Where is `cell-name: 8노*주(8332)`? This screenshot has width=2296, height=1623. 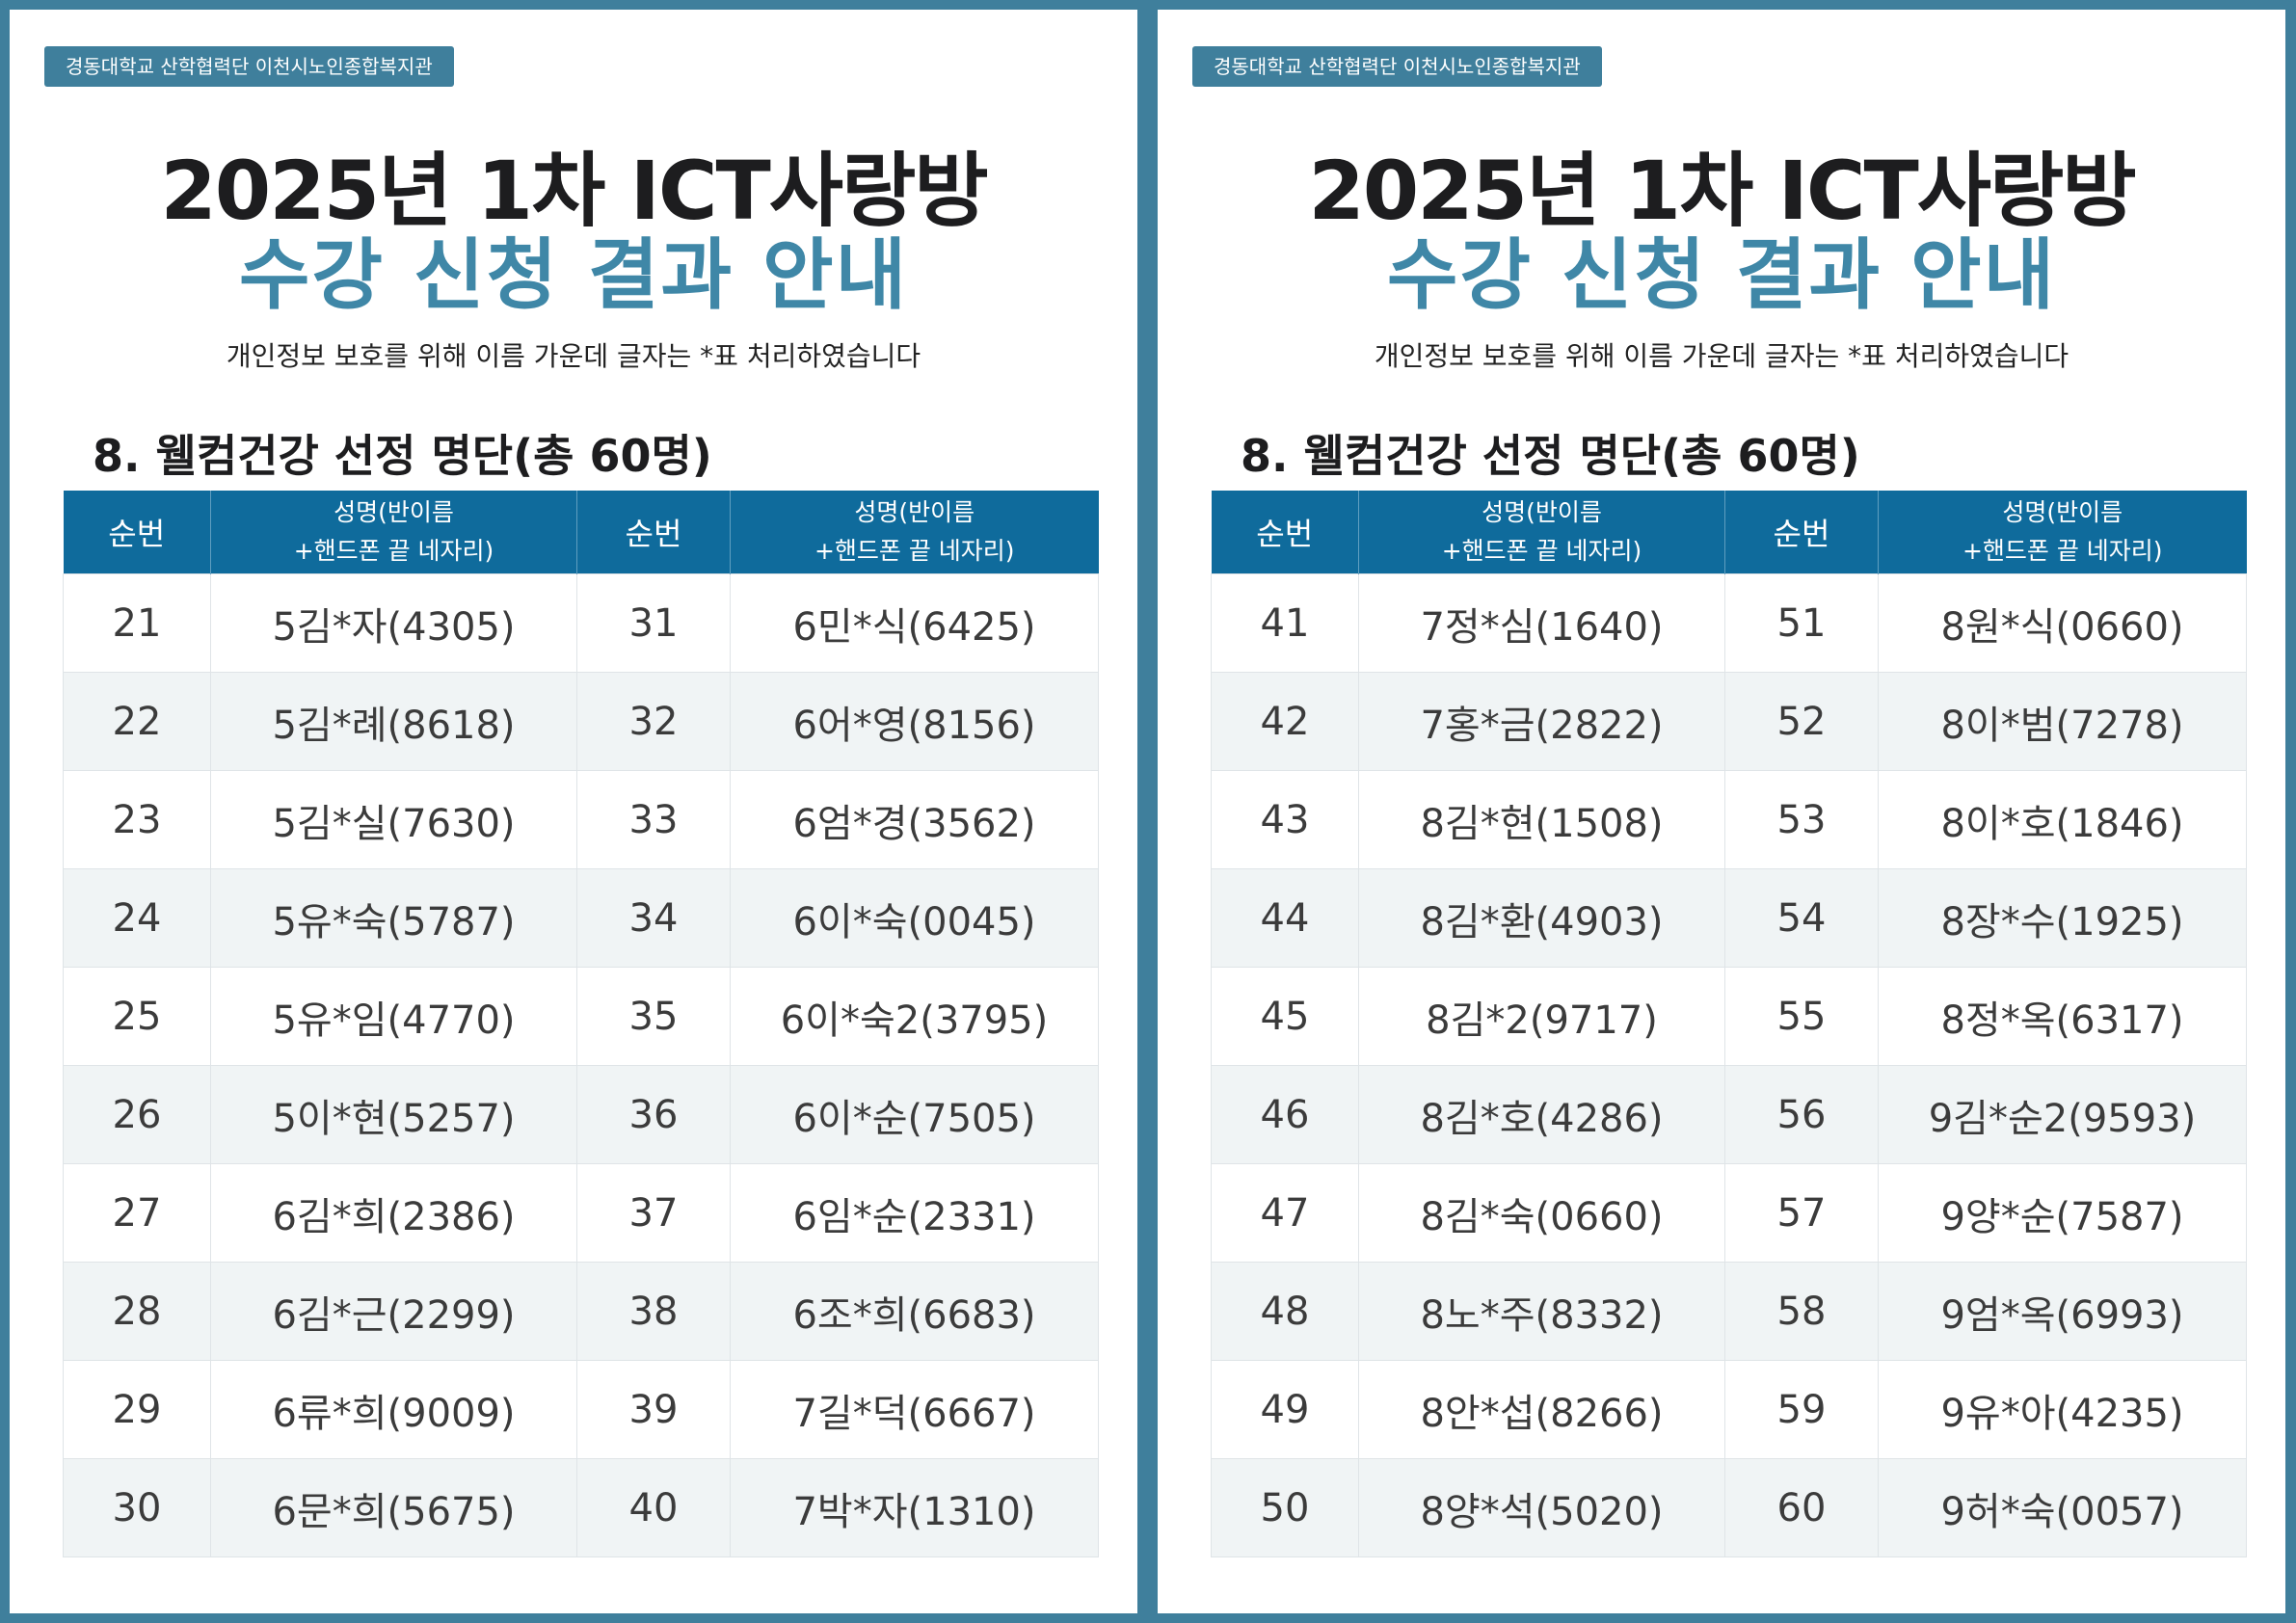
cell-name: 8노*주(8332) is located at coordinates (1542, 1311).